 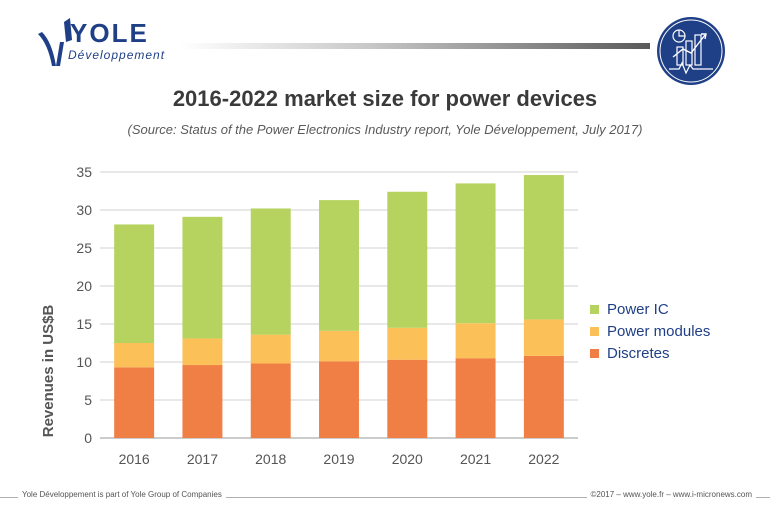 I want to click on x-tick-label: 2019, so click(x=338, y=459).